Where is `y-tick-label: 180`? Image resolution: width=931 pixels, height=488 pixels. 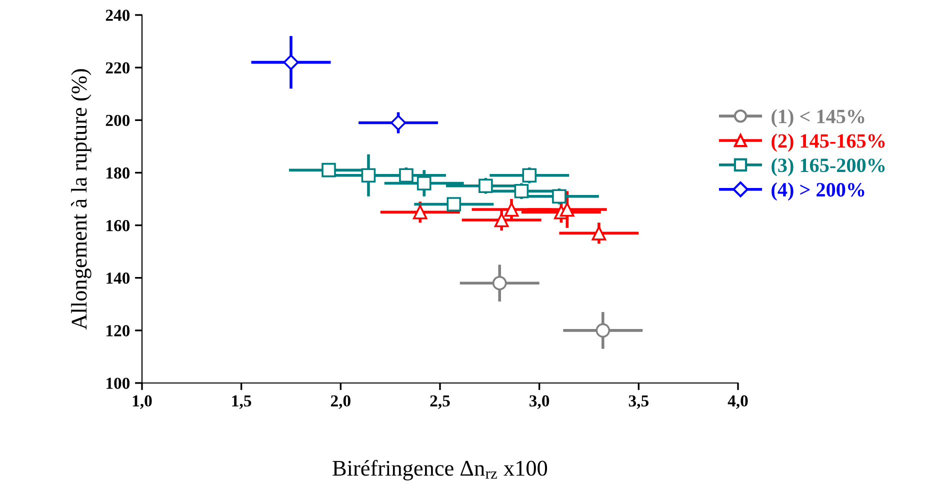
y-tick-label: 180 is located at coordinates (118, 173).